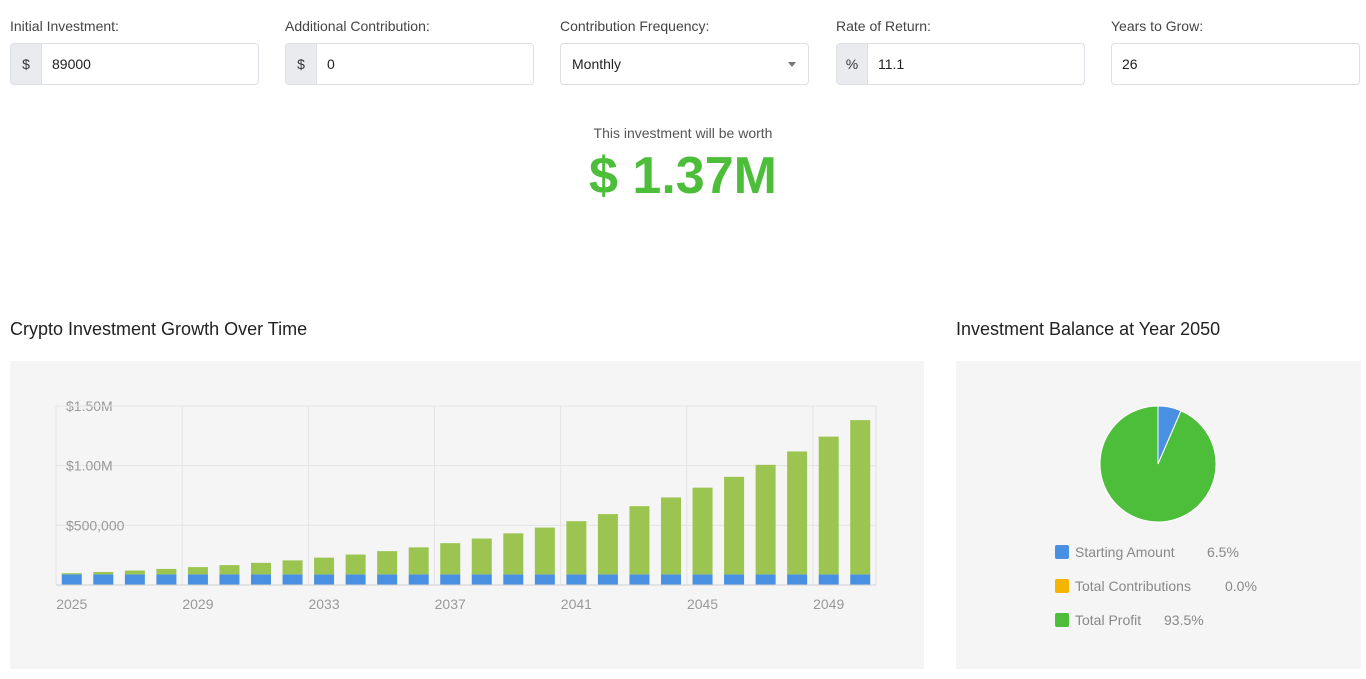 The image size is (1366, 679). I want to click on bar-starting-amount-2036, so click(418, 579).